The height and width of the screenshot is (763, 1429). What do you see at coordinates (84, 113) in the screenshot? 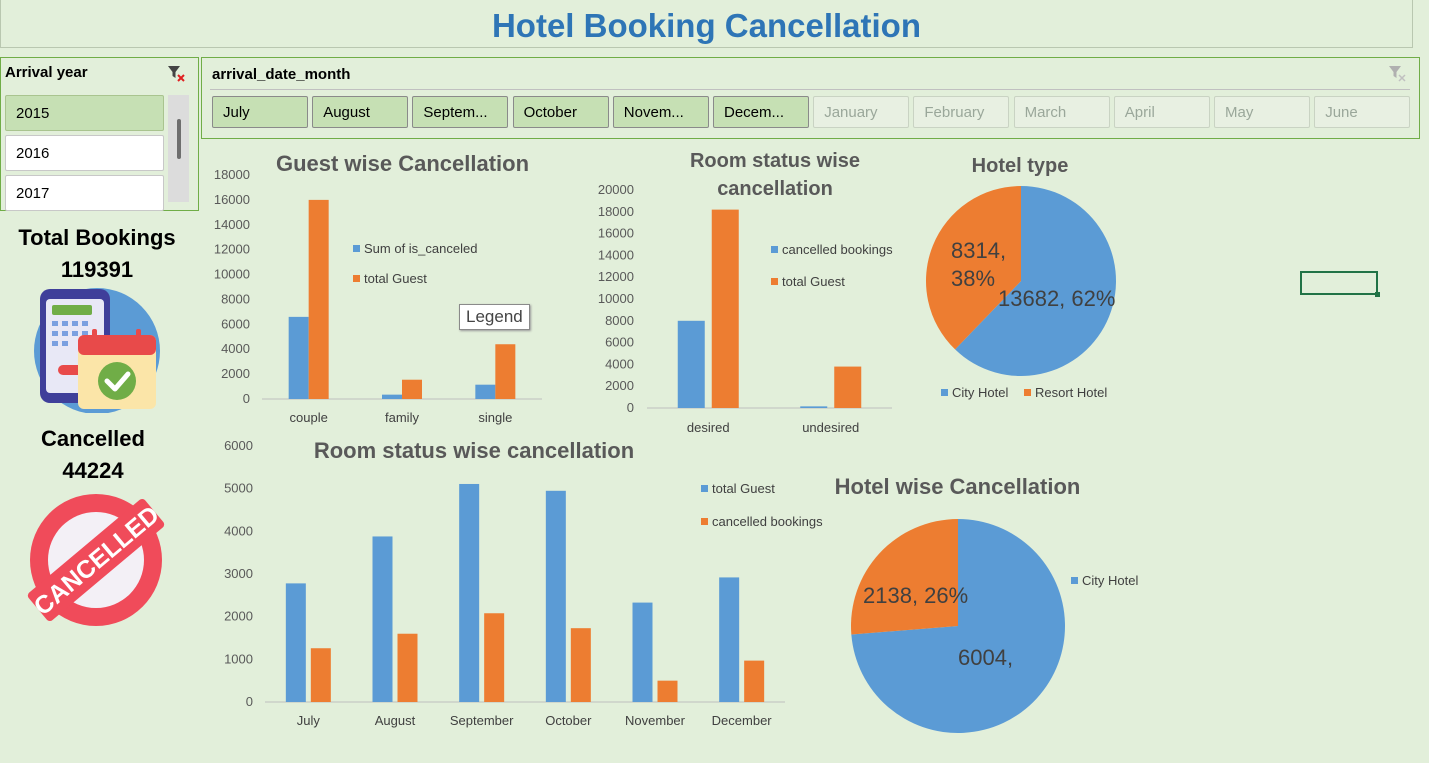
I see `year-item-2015: 2015` at bounding box center [84, 113].